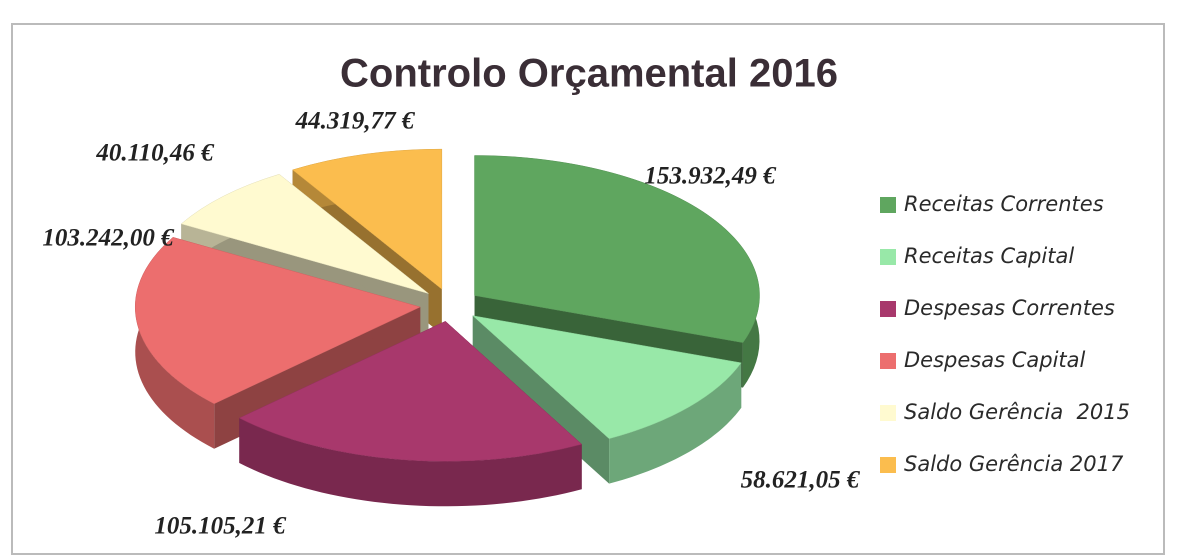 This screenshot has height=558, width=1178. Describe the element at coordinates (155, 153) in the screenshot. I see `data-label: 40.110,46 €` at that location.